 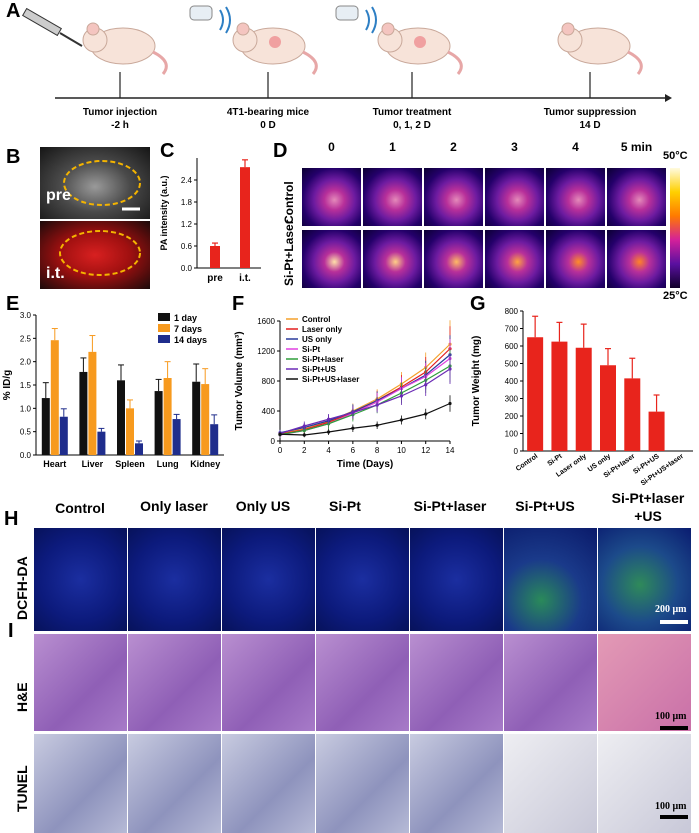 What do you see at coordinates (80, 508) in the screenshot?
I see `column-header: Control` at bounding box center [80, 508].